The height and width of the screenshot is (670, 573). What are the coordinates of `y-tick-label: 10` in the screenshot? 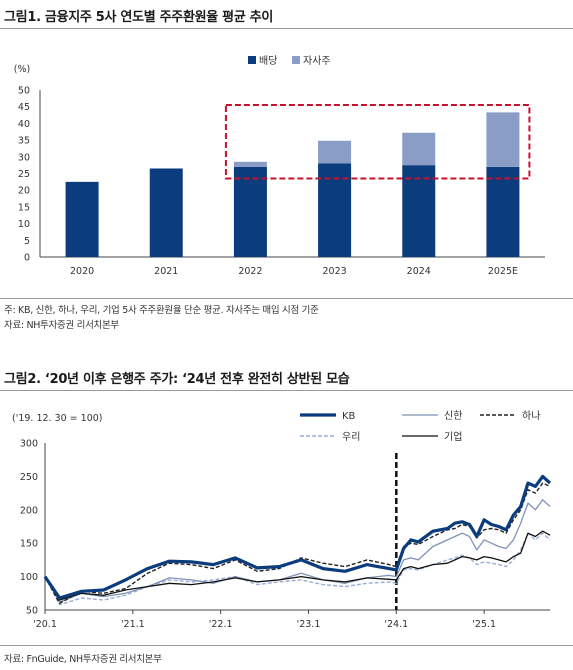 It's located at (24, 224).